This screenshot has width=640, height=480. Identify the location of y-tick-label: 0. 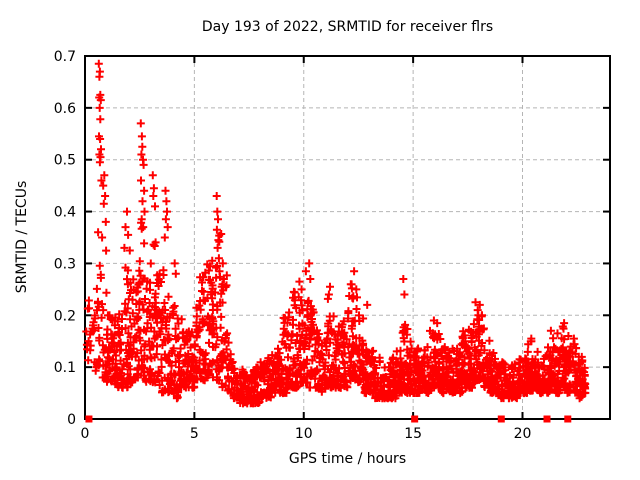
(71, 420).